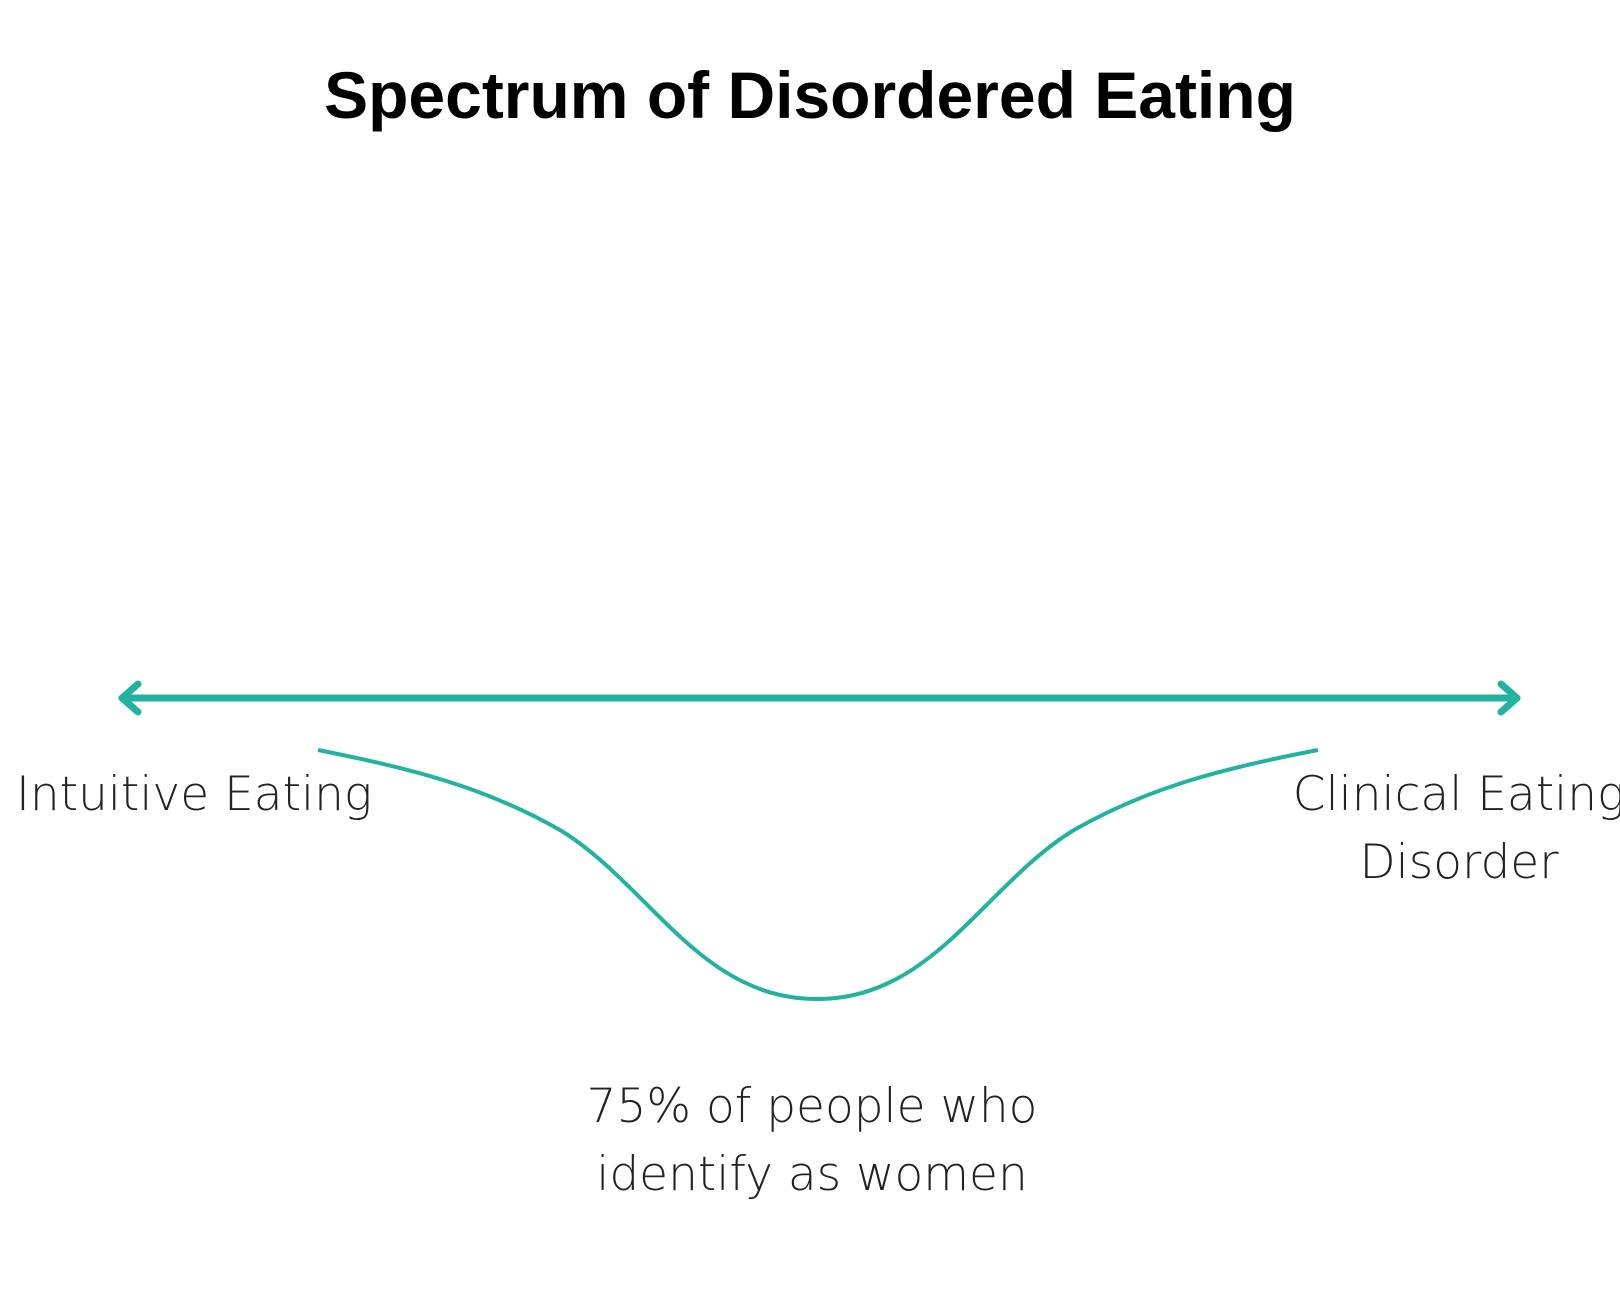  Describe the element at coordinates (812, 1106) in the screenshot. I see `annotation: 75% of people who` at that location.